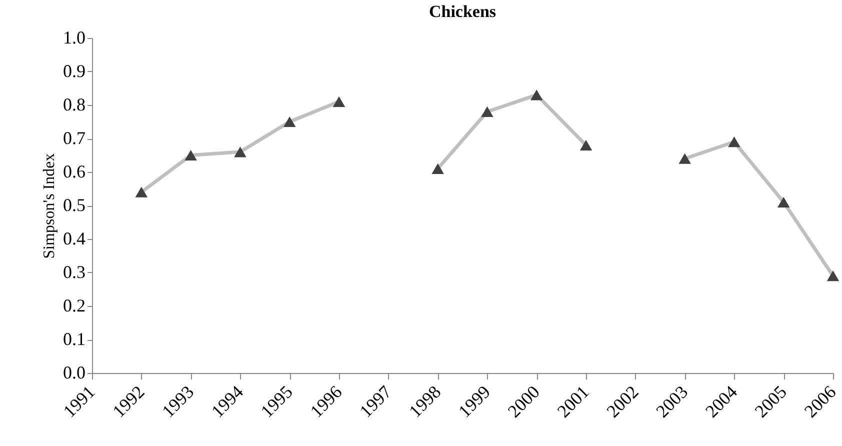 This screenshot has height=446, width=842. I want to click on y-tick-label: 0.6, so click(74, 172).